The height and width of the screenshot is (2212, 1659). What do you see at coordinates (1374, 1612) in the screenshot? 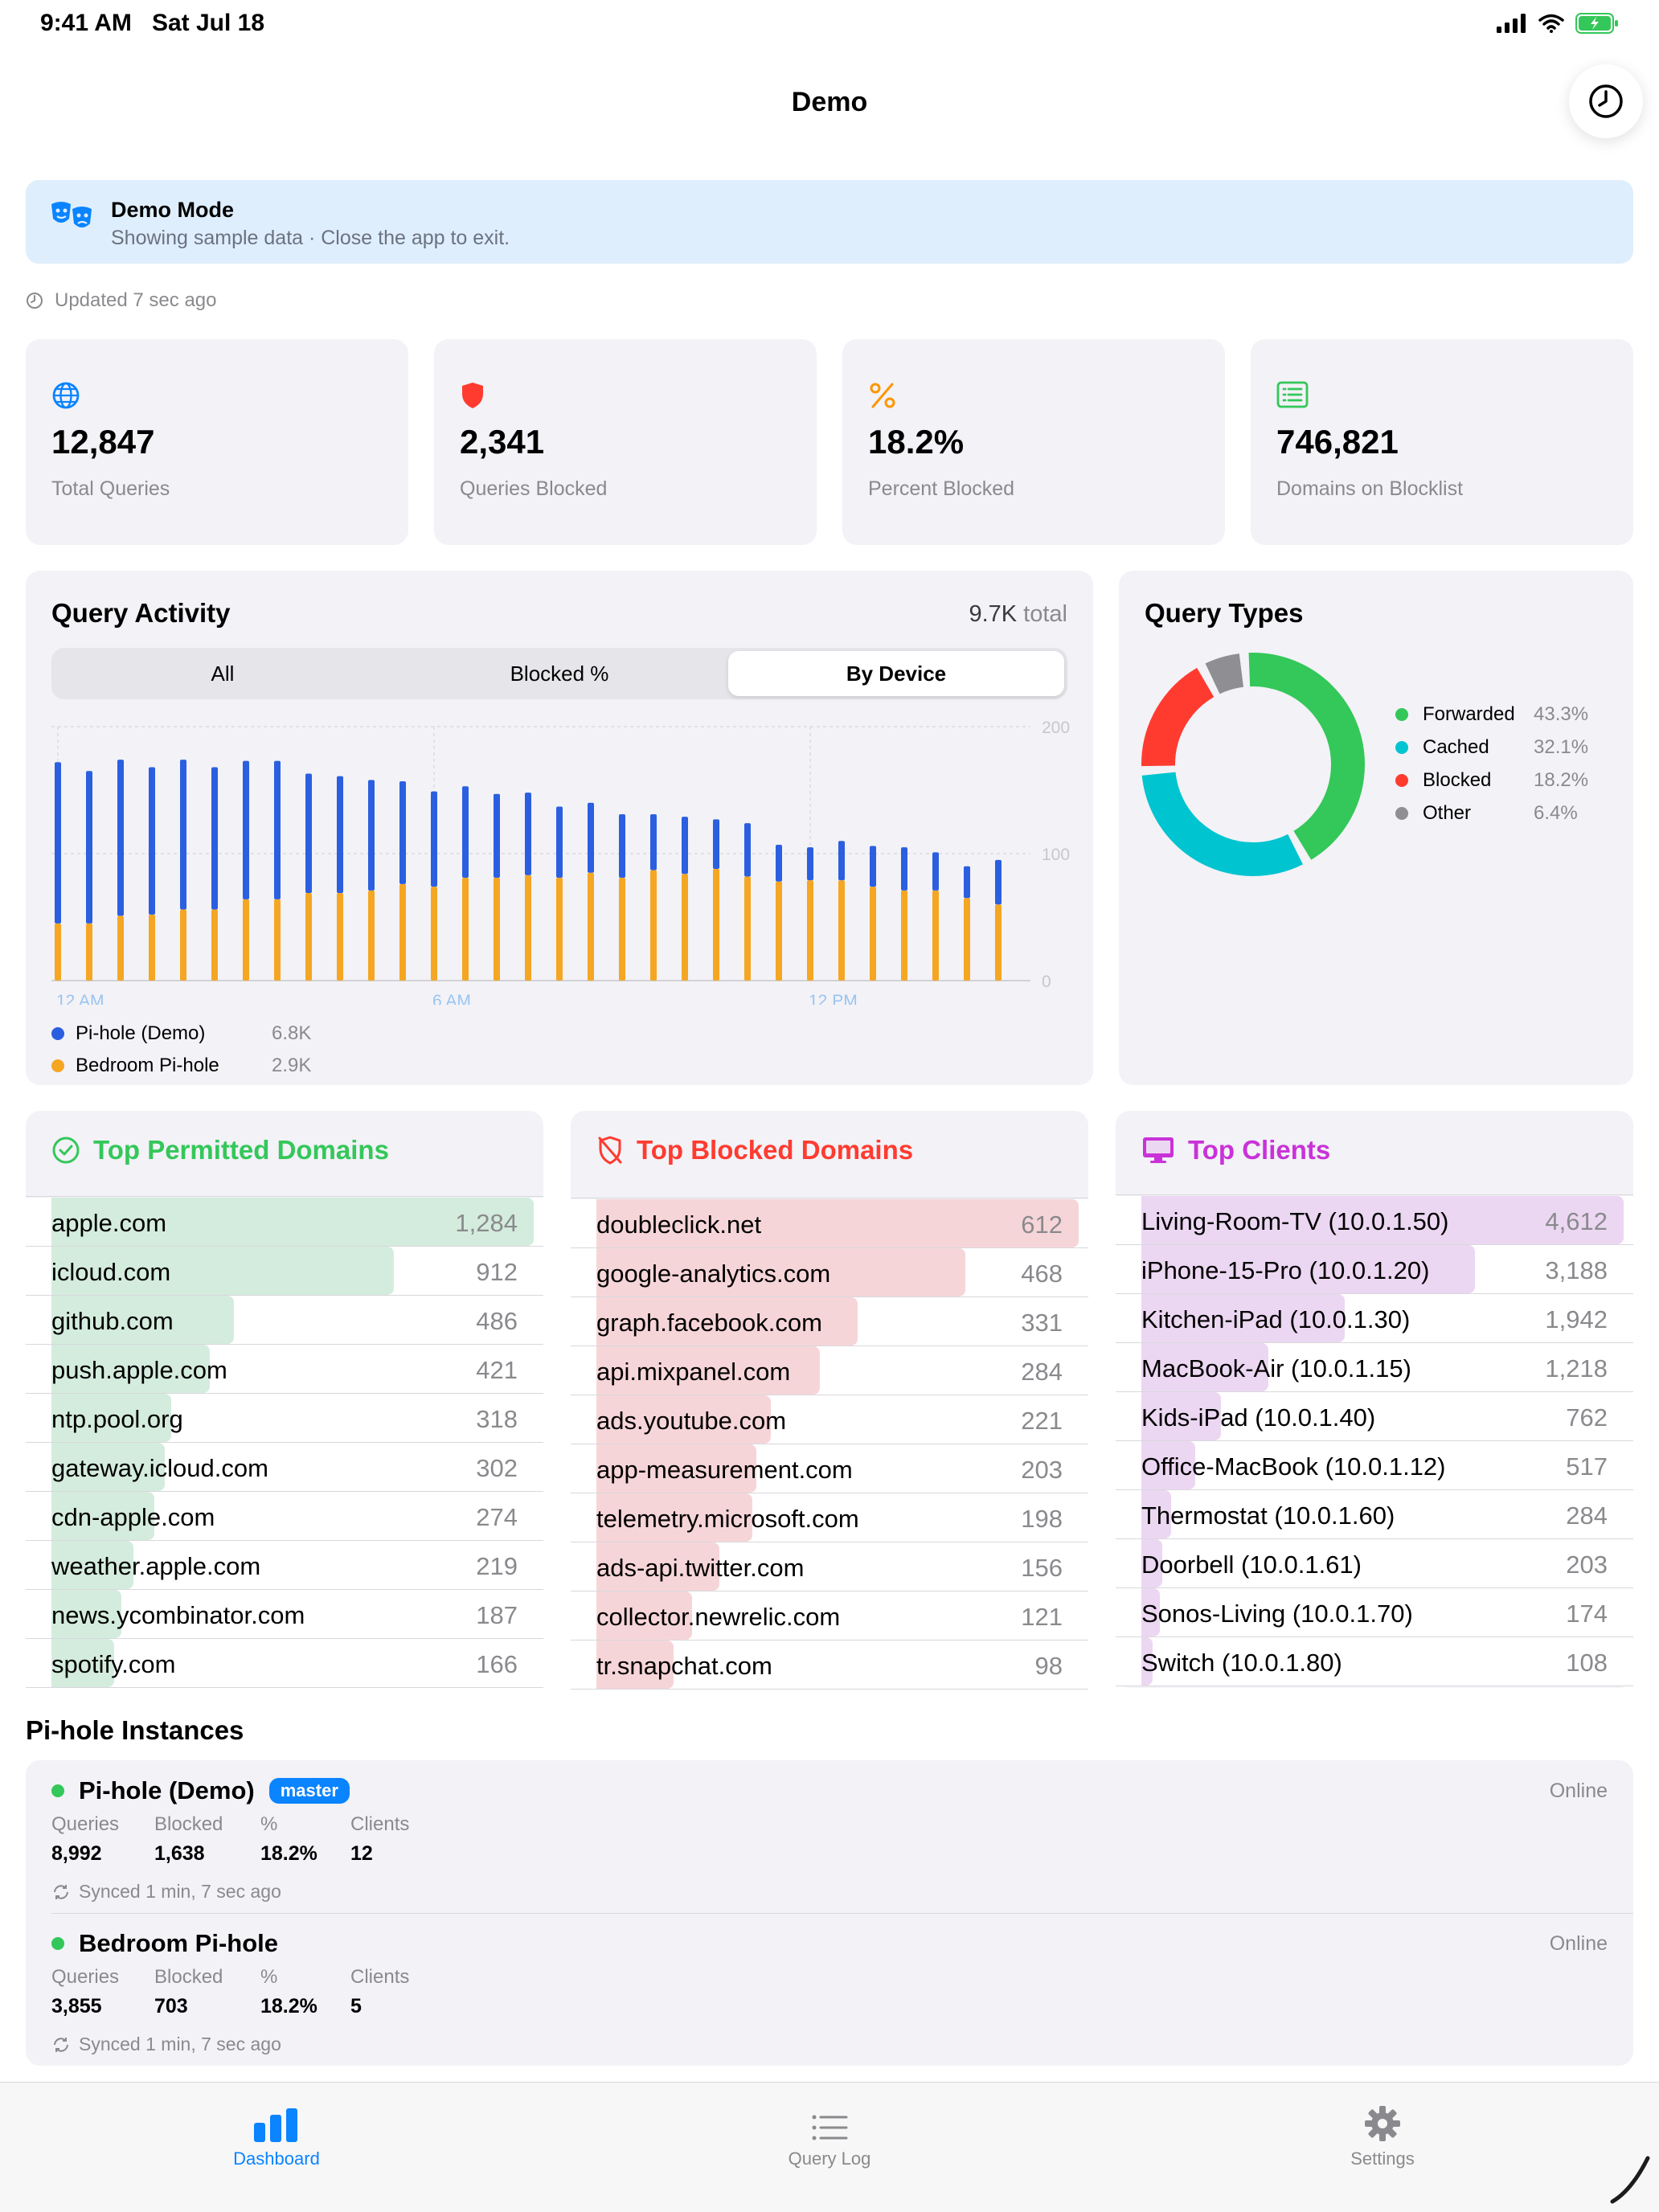
I see `list-item: Sonos-Living (10.0.1.70) 174` at bounding box center [1374, 1612].